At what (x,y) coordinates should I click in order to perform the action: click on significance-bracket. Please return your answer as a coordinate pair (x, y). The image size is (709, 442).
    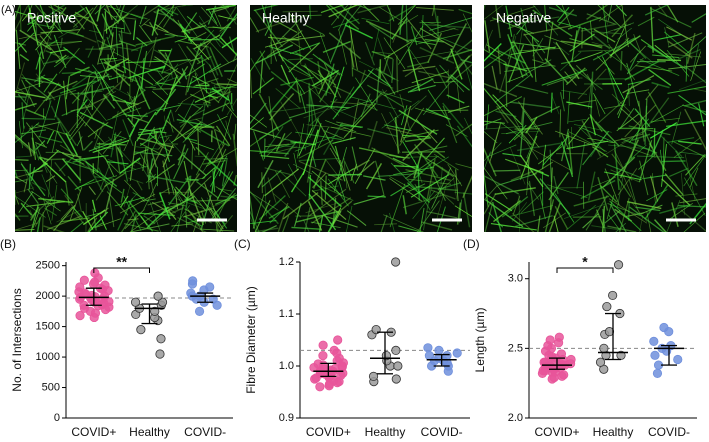
    Looking at the image, I should click on (121, 270).